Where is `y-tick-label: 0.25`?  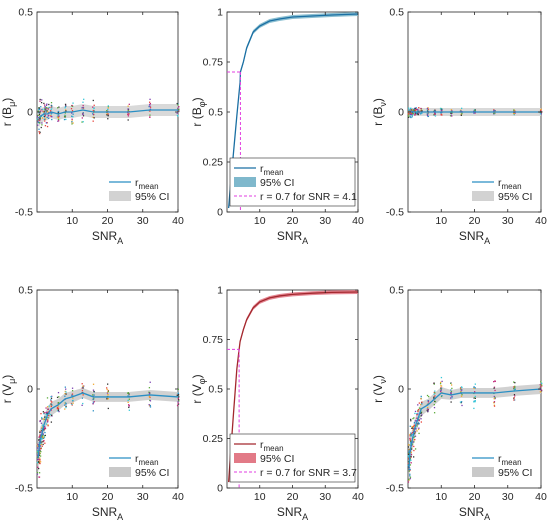 y-tick-label: 0.25 is located at coordinates (213, 439).